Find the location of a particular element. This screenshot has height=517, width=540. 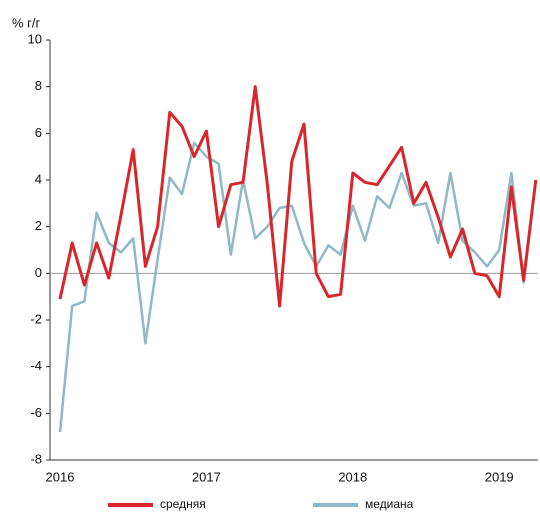

y-tick-label: 0 is located at coordinates (38, 272).